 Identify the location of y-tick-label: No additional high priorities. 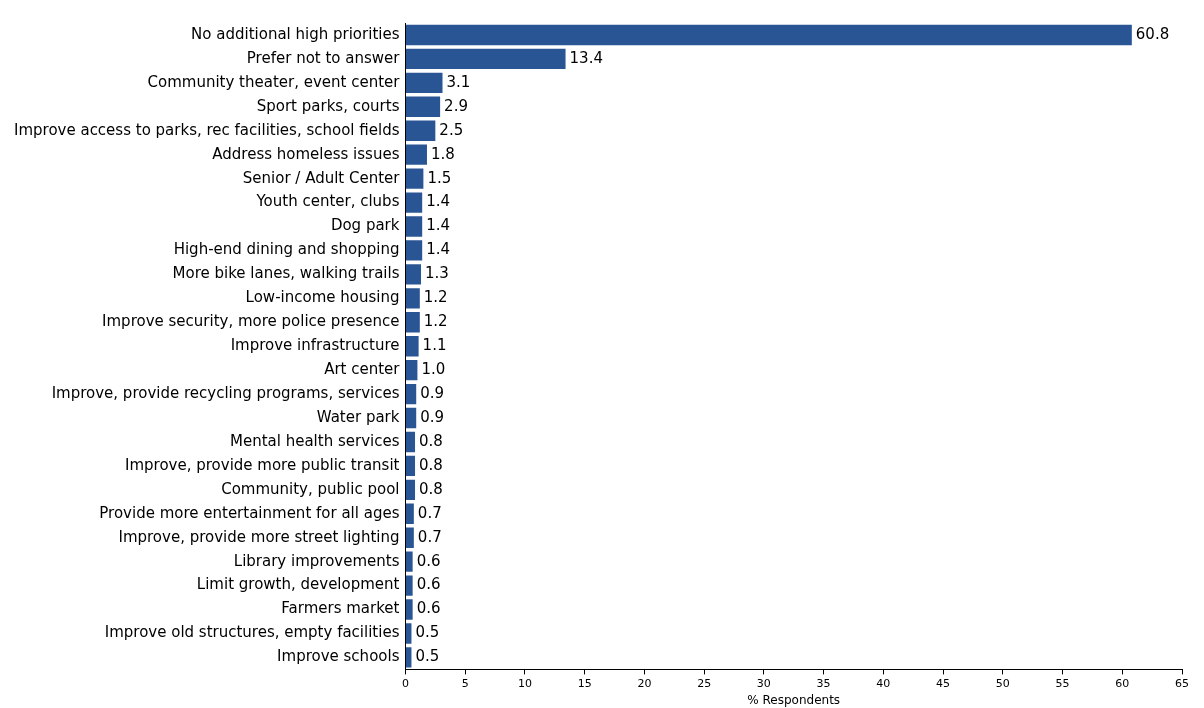
(295, 33).